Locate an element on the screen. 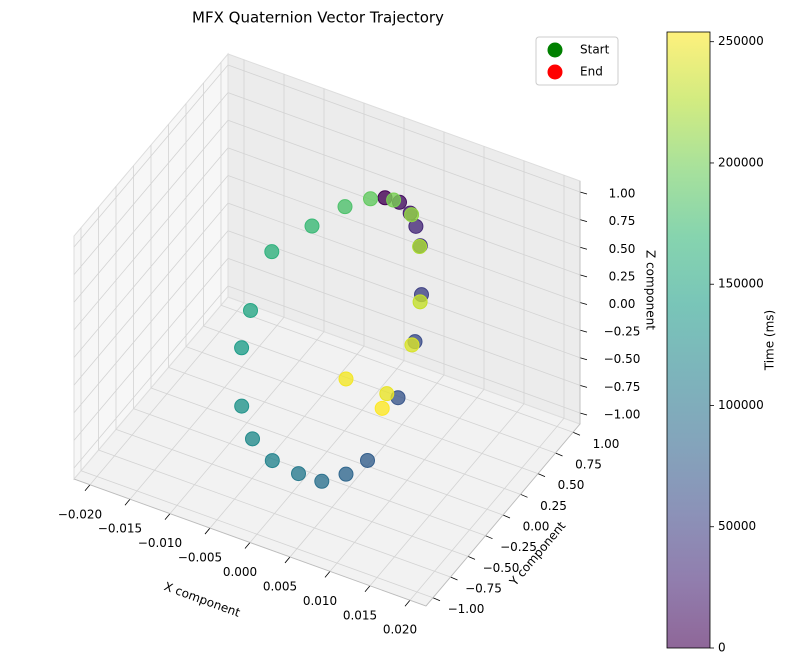 The image size is (787, 666). axis-line is located at coordinates (250, 542).